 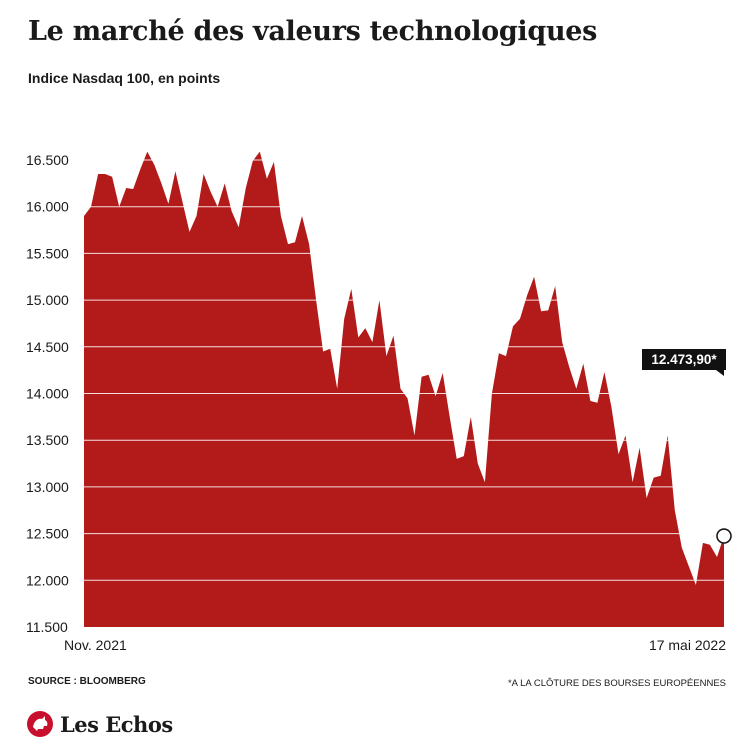 What do you see at coordinates (87, 681) in the screenshot?
I see `source-note: SOURCE : BLOOMBERG` at bounding box center [87, 681].